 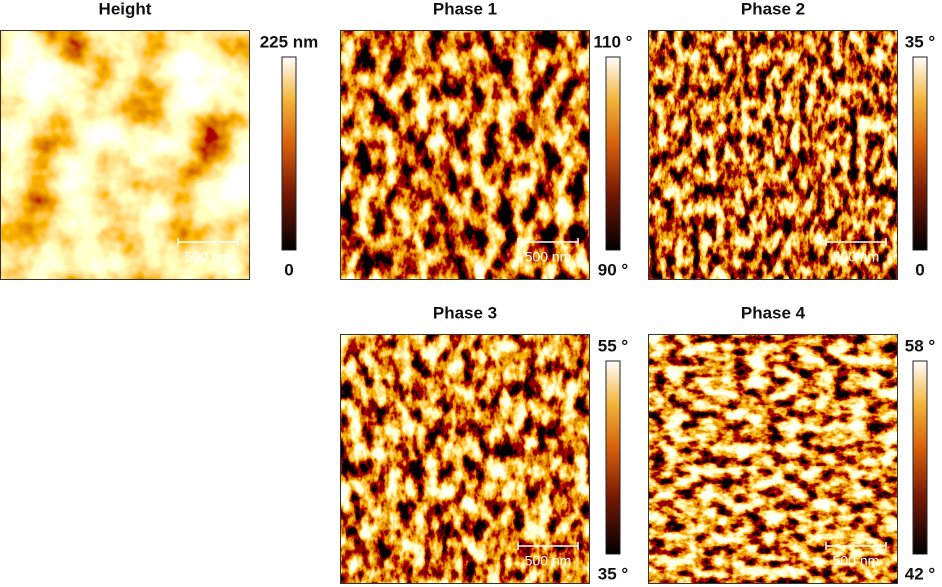 What do you see at coordinates (465, 9) in the screenshot?
I see `panel-title: Phase 1` at bounding box center [465, 9].